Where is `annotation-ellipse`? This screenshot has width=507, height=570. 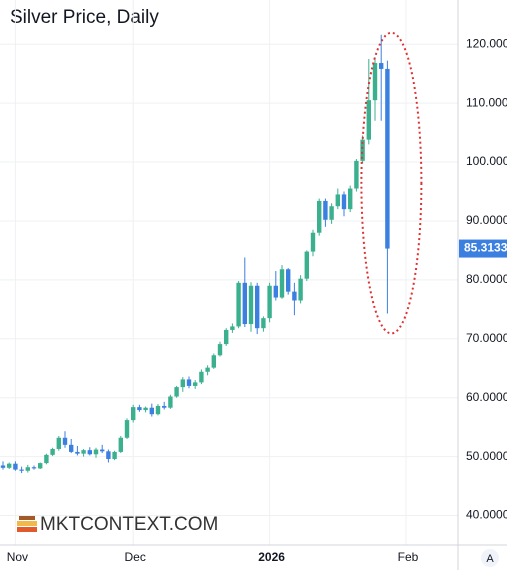 annotation-ellipse is located at coordinates (391, 183).